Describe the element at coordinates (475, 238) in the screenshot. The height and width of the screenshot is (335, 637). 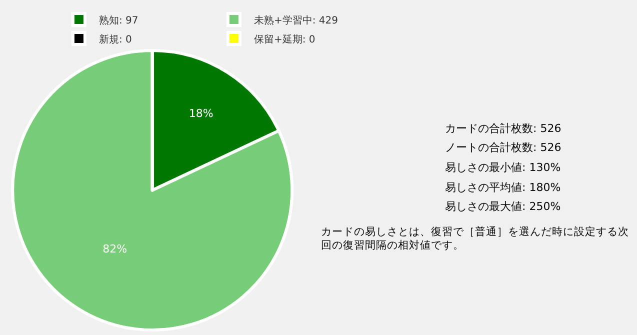
I see `text: カードの易しさとは、復習で［普通］を選んだ時に設定する次回の復習間隔の相対値です。` at that location.